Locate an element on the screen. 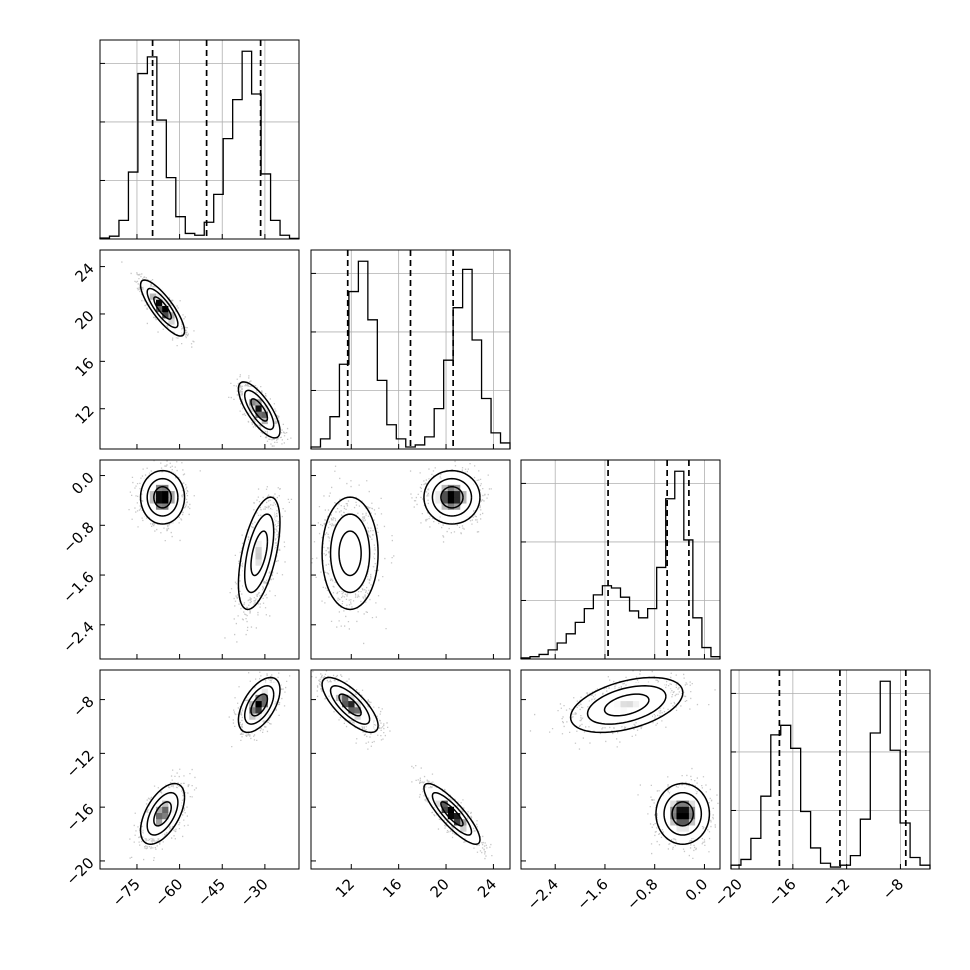  y-tick-label: −16 is located at coordinates (80, 817).